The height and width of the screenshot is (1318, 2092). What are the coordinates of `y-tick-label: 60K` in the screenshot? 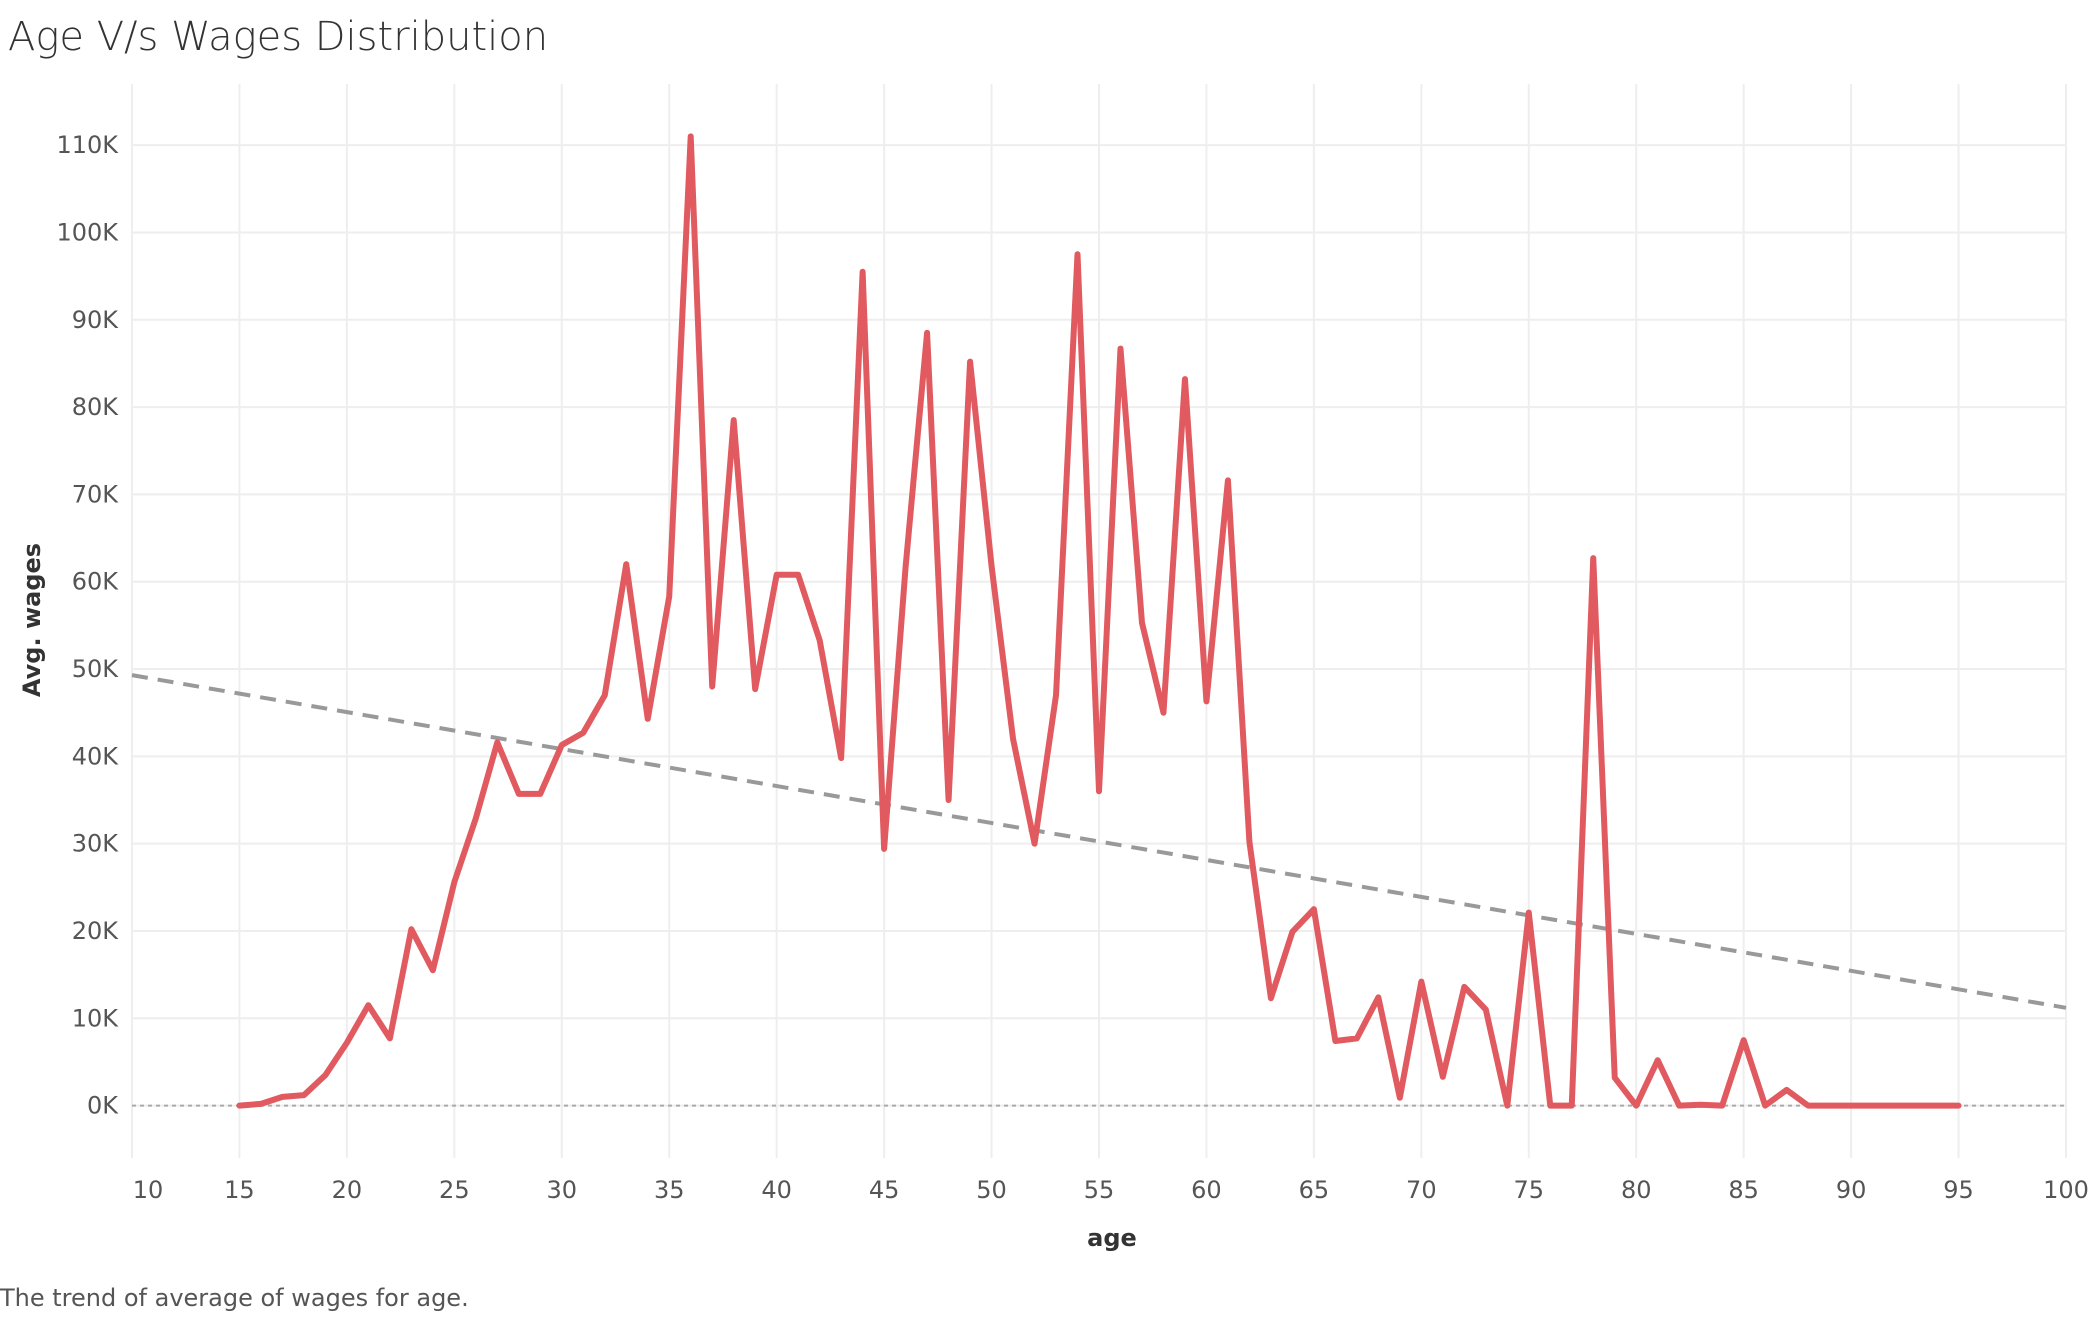 It's located at (96, 582).